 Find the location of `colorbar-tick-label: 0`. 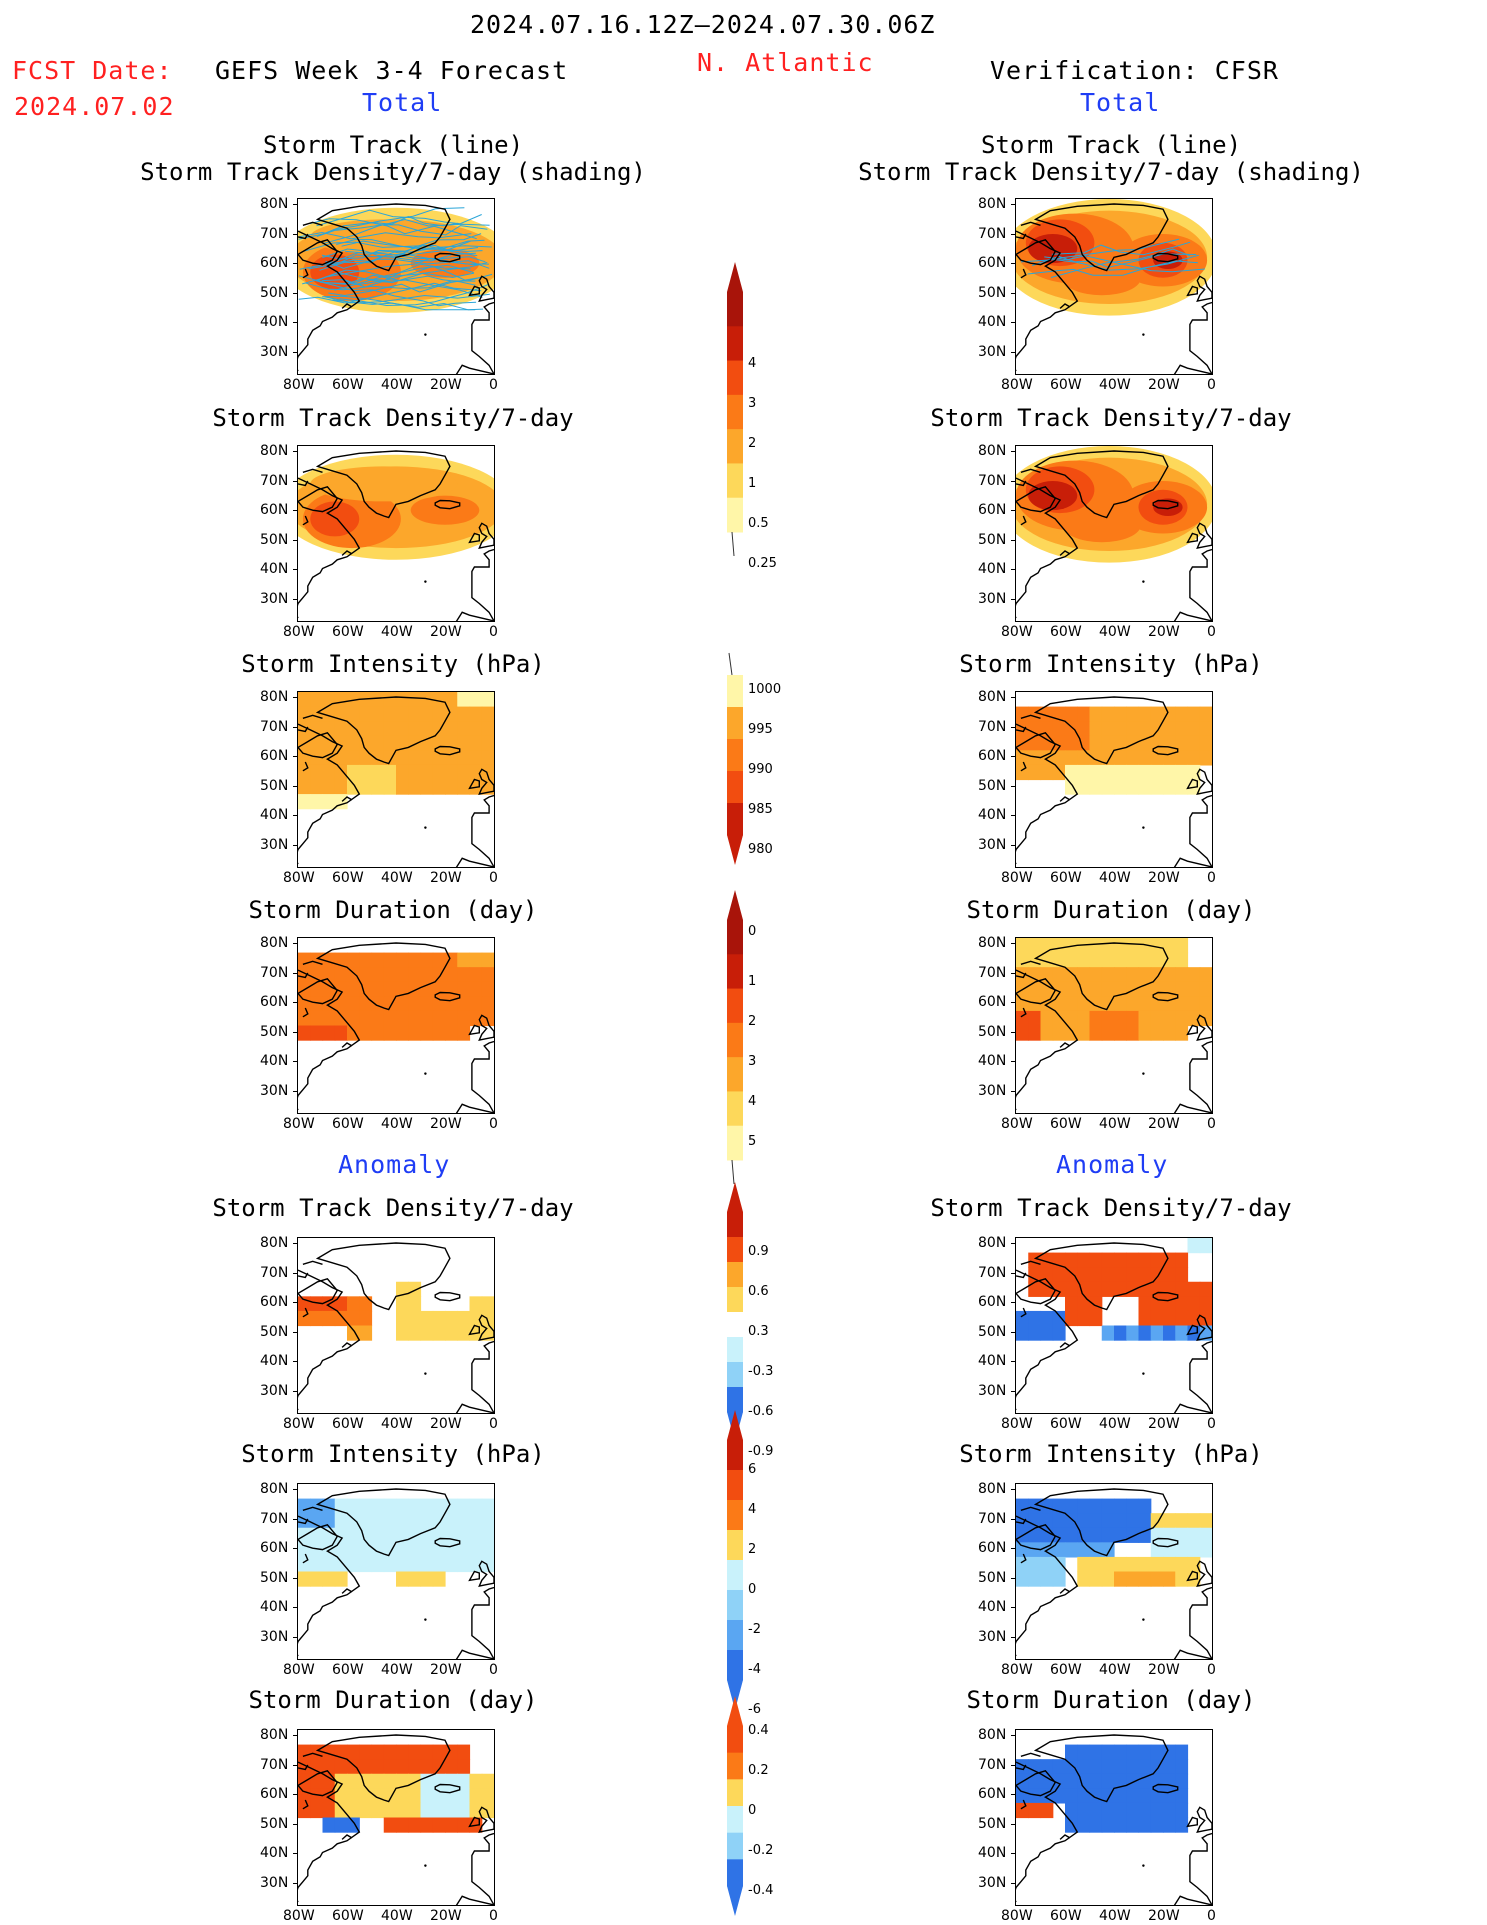

colorbar-tick-label: 0 is located at coordinates (752, 1589).